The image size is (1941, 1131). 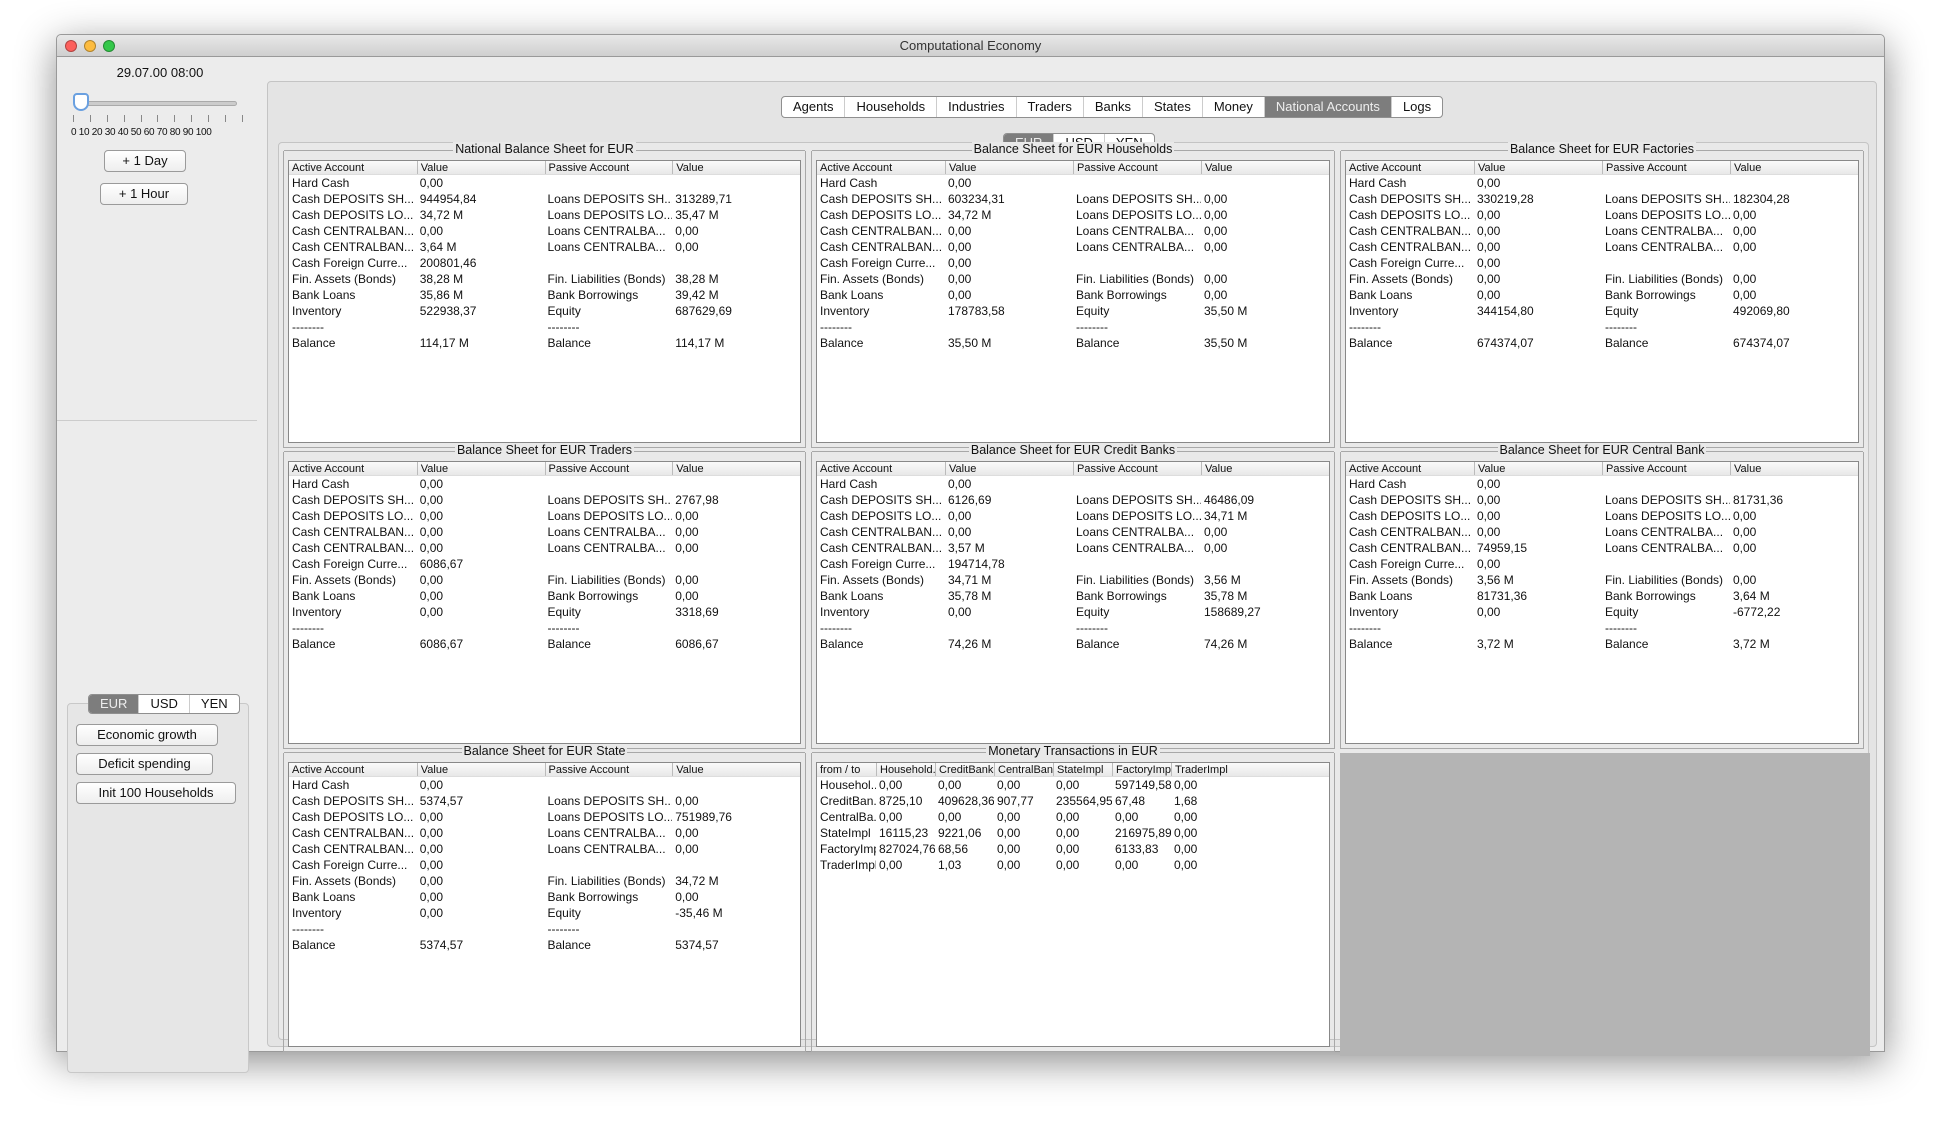 What do you see at coordinates (1073, 612) in the screenshot?
I see `table-row: Inventory 0,00 Equity 158689,27` at bounding box center [1073, 612].